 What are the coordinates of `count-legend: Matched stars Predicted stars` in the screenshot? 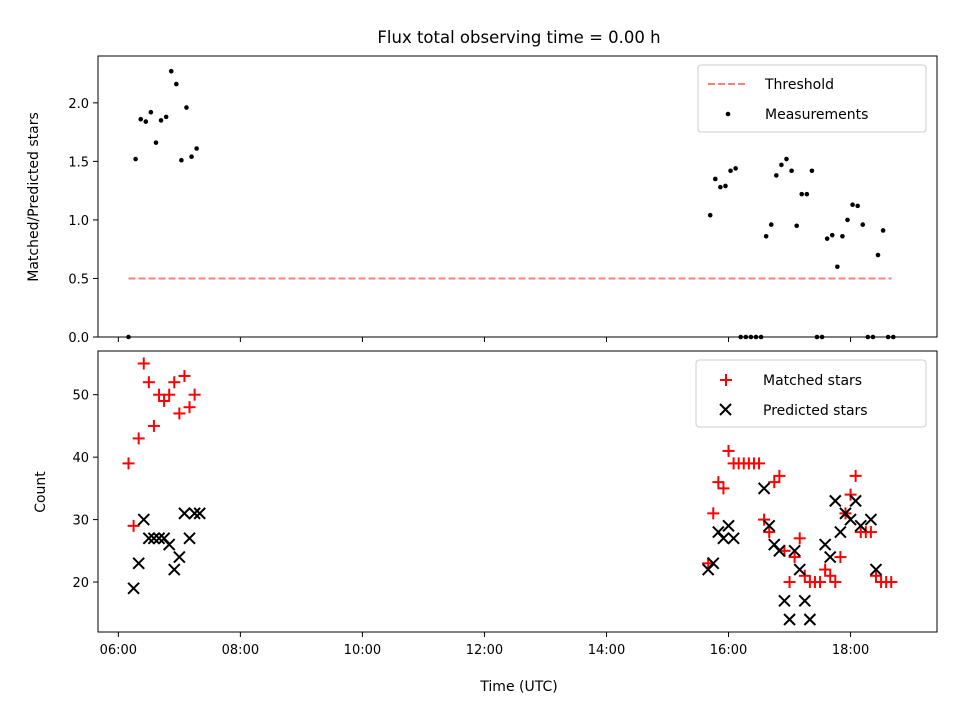 It's located at (811, 393).